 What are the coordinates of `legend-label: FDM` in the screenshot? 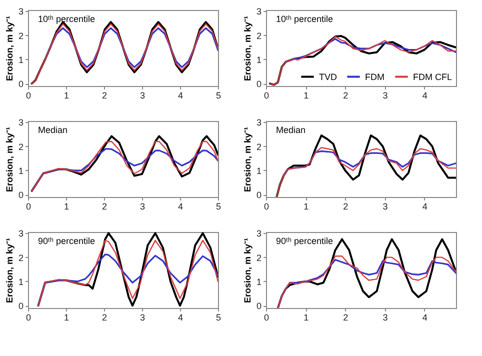 It's located at (374, 77).